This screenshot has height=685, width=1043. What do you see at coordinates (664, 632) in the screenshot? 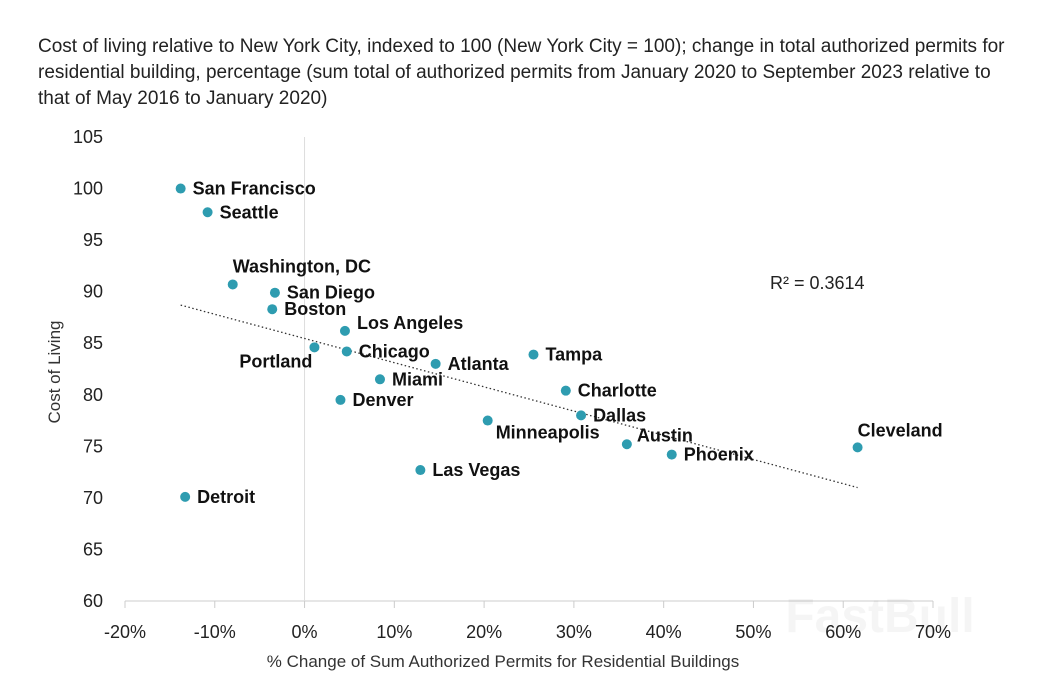
I see `x-tick-label: 40%` at bounding box center [664, 632].